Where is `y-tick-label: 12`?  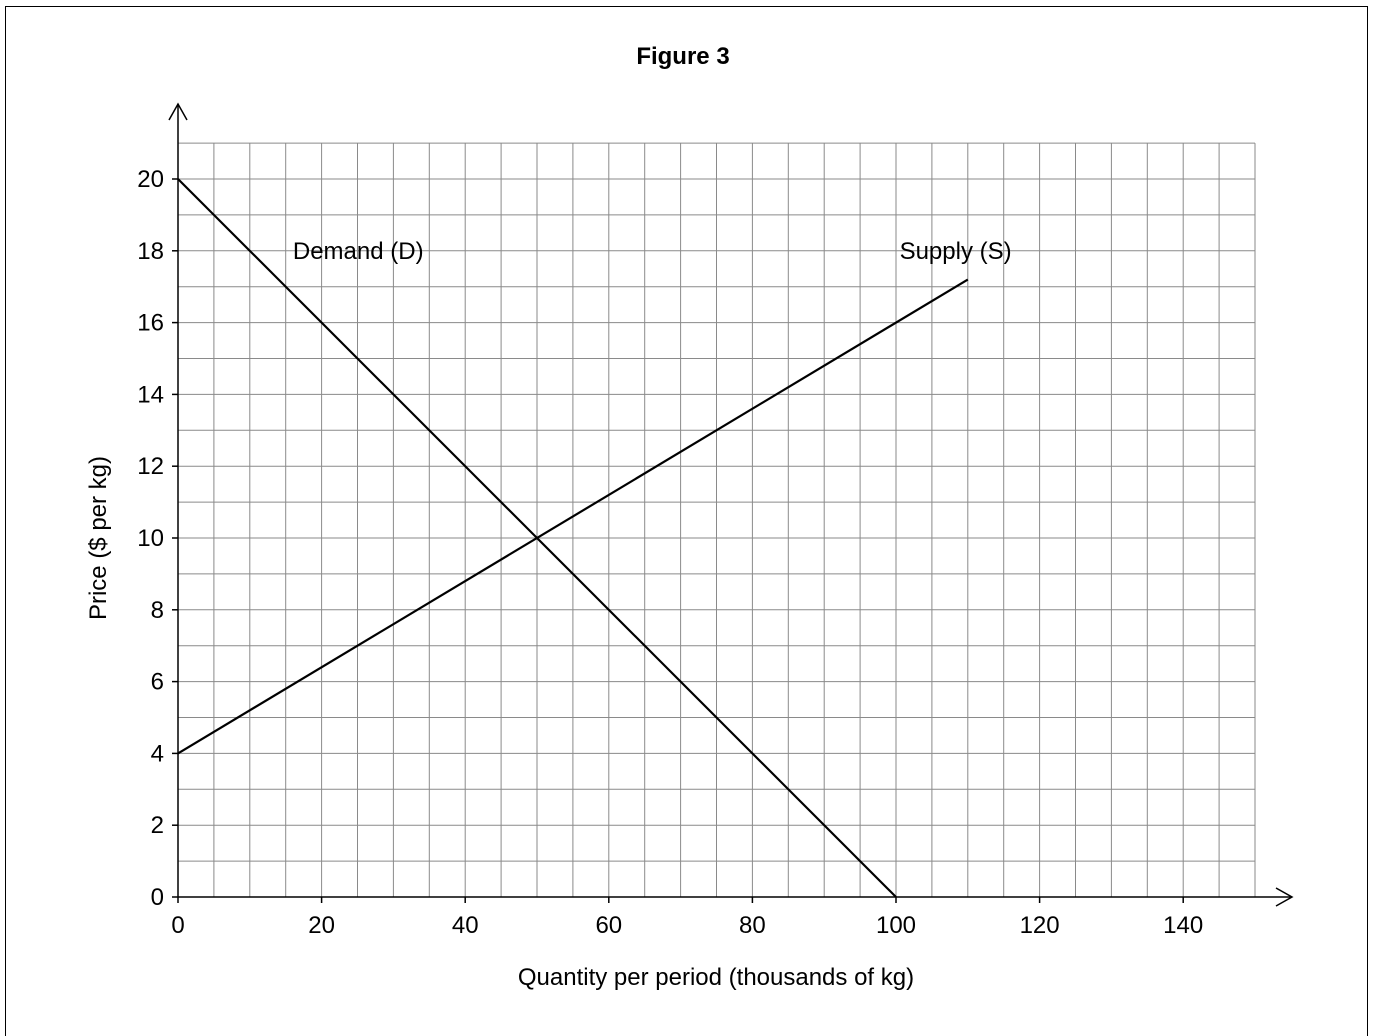 y-tick-label: 12 is located at coordinates (150, 466).